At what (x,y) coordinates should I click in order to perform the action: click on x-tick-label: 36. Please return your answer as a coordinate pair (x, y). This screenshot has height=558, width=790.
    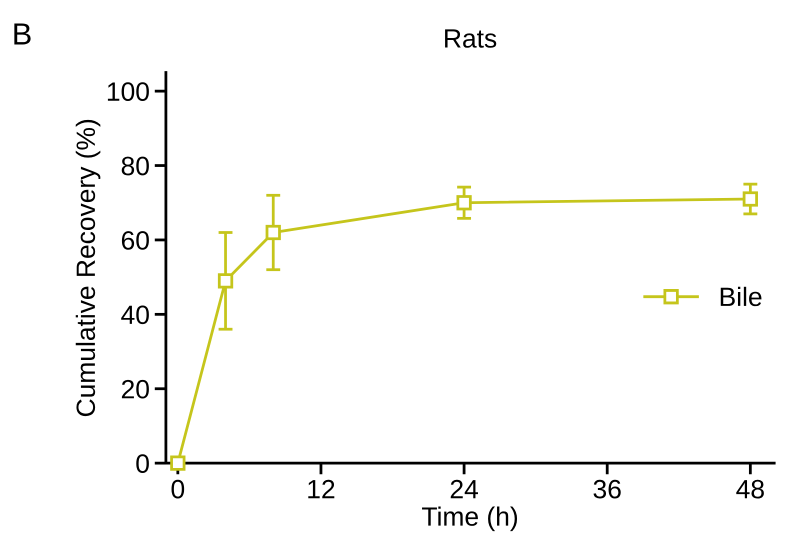
    Looking at the image, I should click on (607, 489).